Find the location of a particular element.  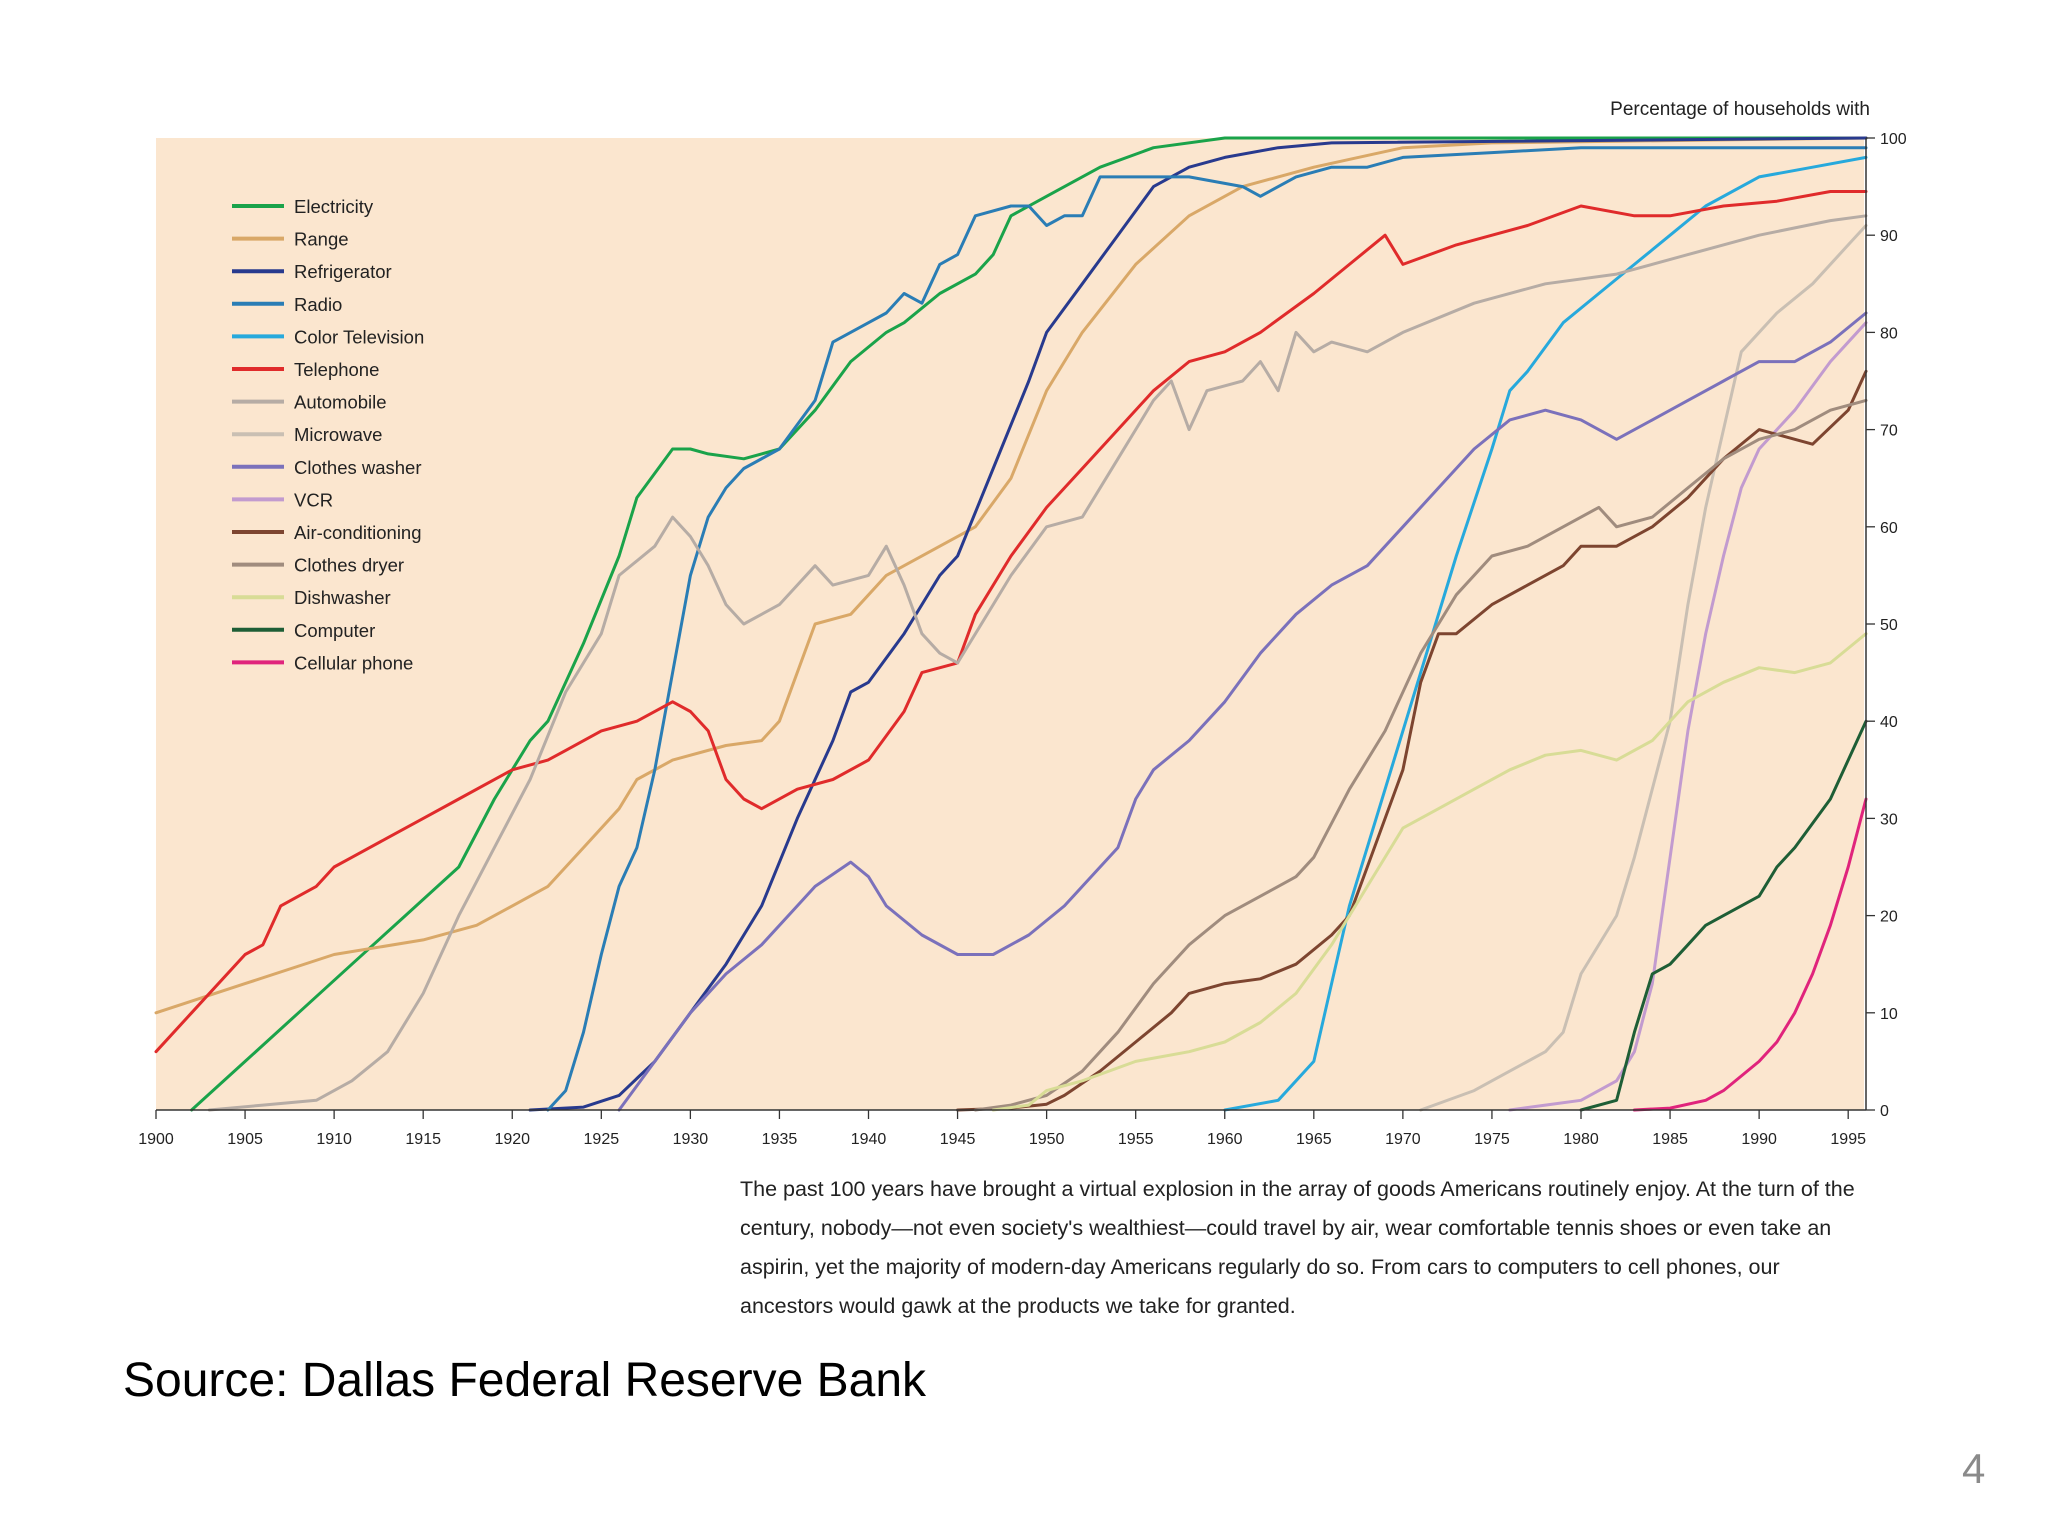

x-tick-label: 1930 is located at coordinates (691, 1139).